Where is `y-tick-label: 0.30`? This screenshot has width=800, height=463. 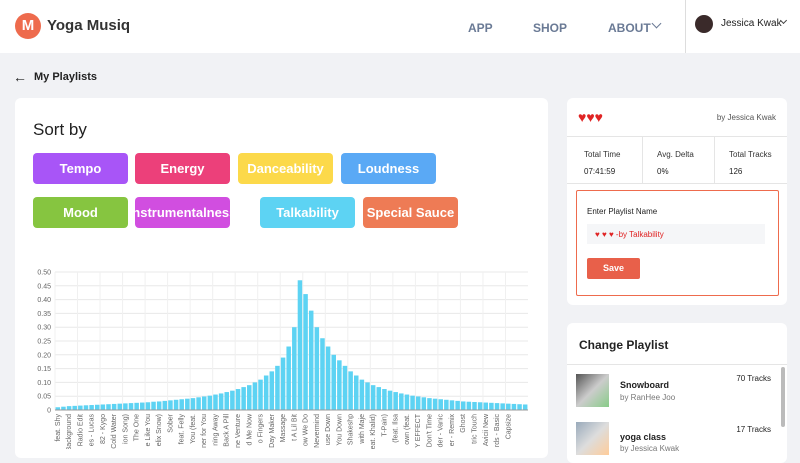 y-tick-label: 0.30 is located at coordinates (44, 328).